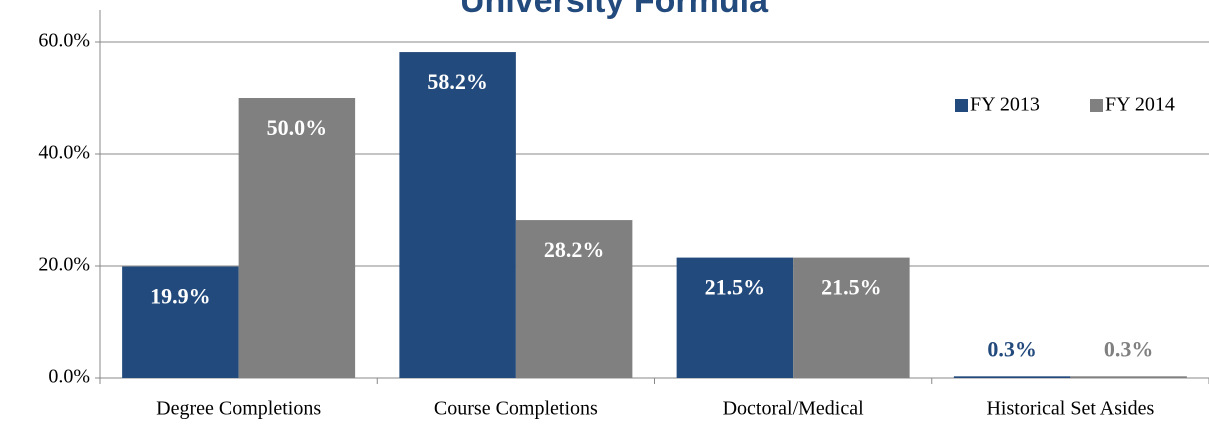  I want to click on chart-title: University Formula, so click(614, 10).